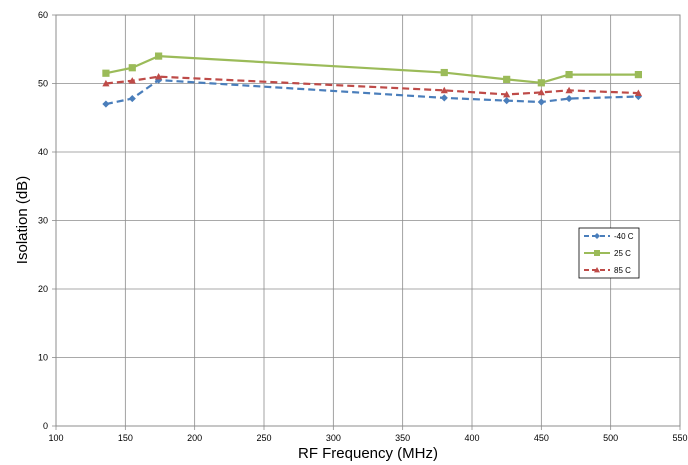  What do you see at coordinates (597, 253) in the screenshot?
I see `legend-marker-25-c` at bounding box center [597, 253].